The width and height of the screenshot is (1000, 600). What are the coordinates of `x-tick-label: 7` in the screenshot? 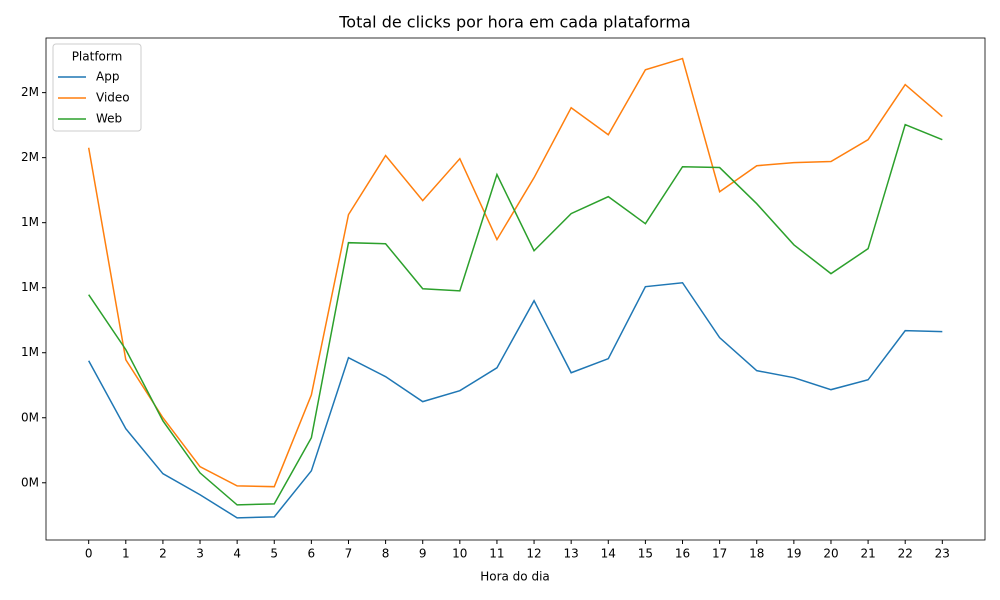 It's located at (349, 554).